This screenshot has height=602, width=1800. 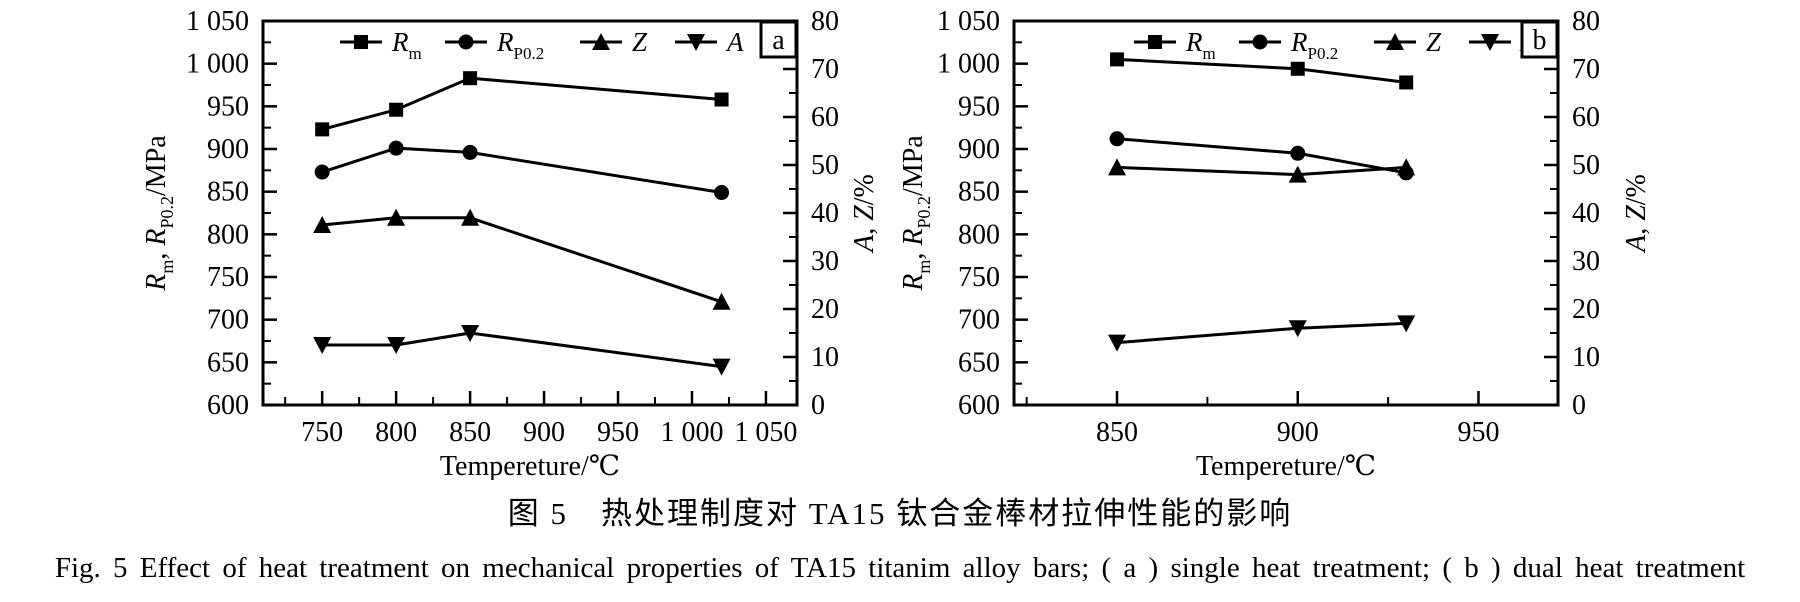 I want to click on x-tick-label: 1 050, so click(x=765, y=432).